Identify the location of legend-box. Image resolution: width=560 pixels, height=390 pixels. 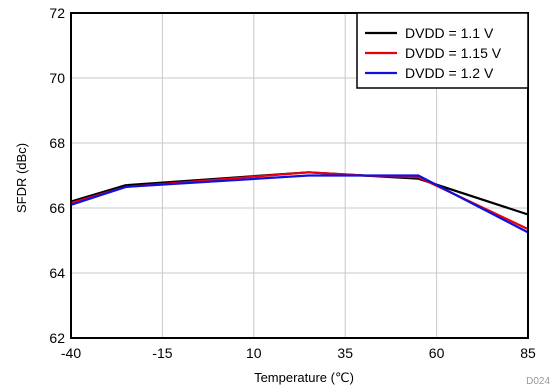
(442, 50).